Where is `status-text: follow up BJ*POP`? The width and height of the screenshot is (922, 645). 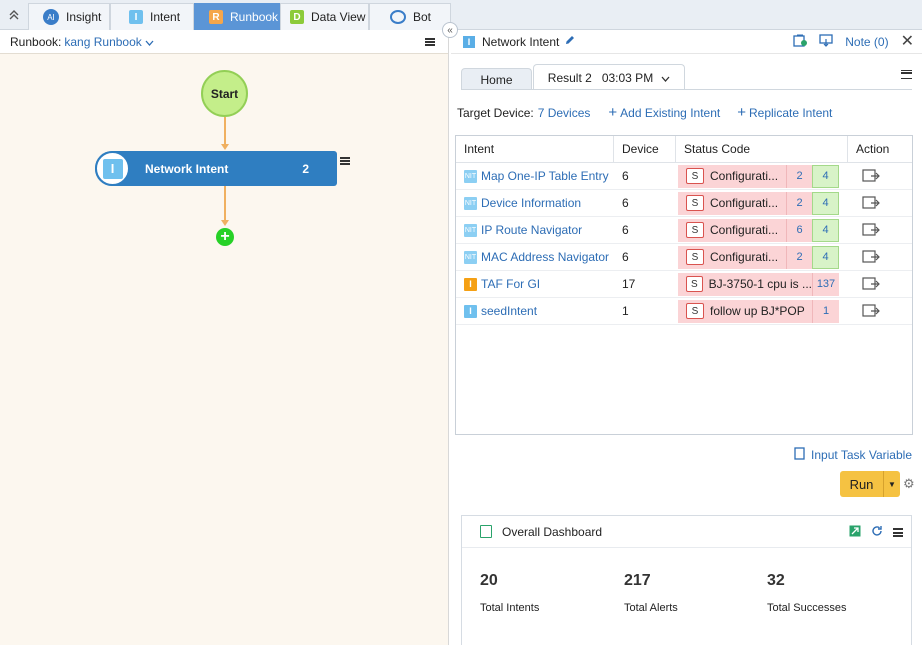
status-text: follow up BJ*POP is located at coordinates (757, 311).